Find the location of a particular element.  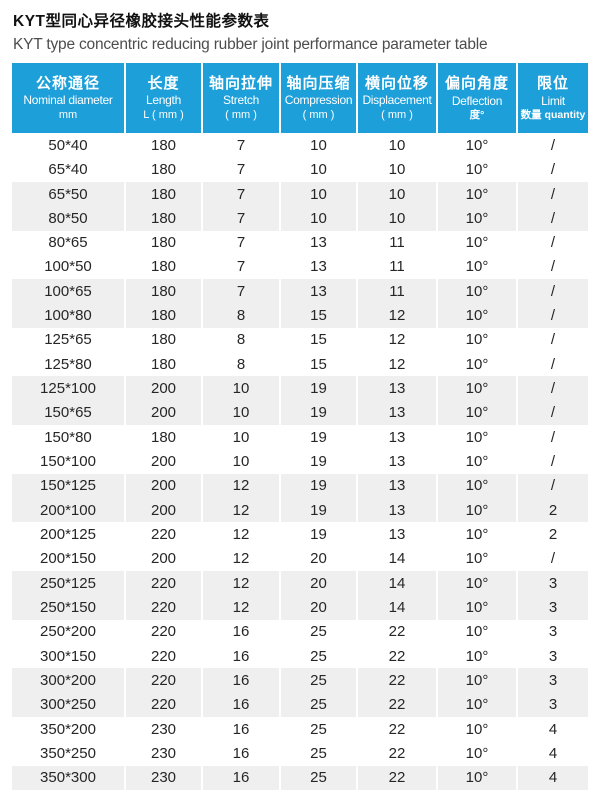

table-cell: 200 is located at coordinates (163, 388).